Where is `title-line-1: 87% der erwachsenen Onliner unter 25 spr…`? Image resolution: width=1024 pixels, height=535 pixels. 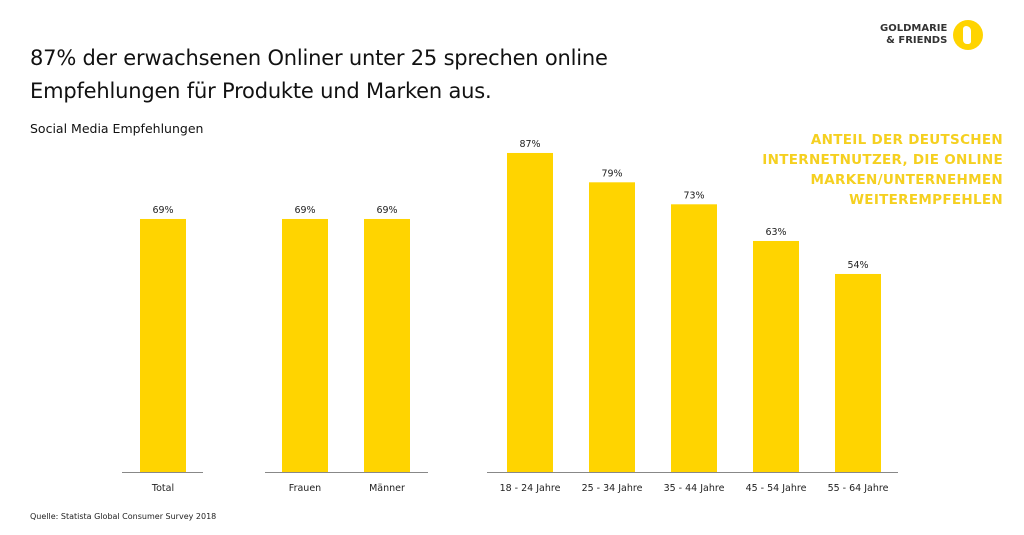 title-line-1: 87% der erwachsenen Onliner unter 25 spr… is located at coordinates (319, 58).